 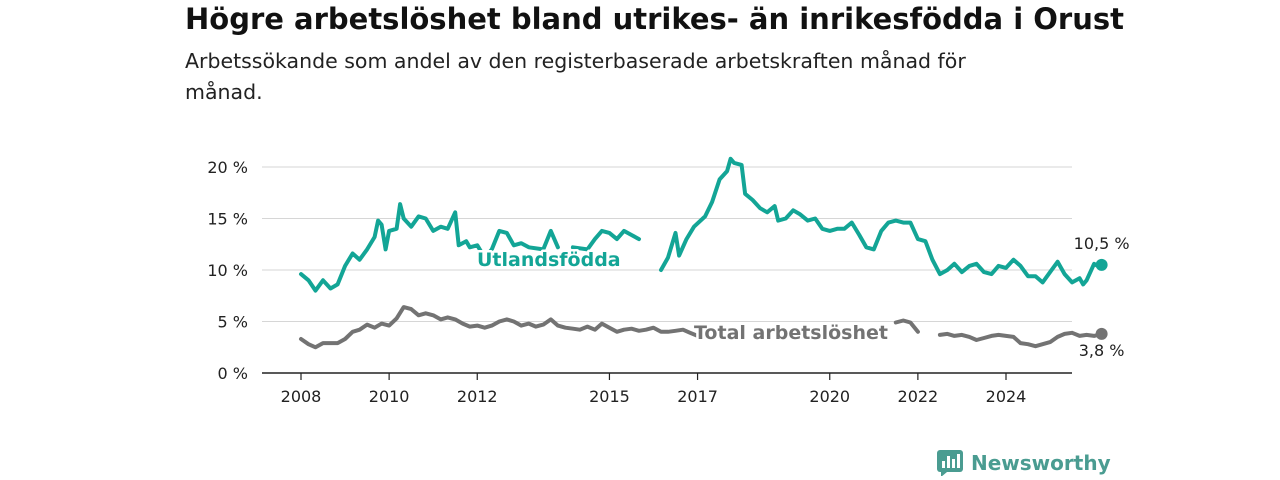 I want to click on x-tick-label: 2008, so click(x=301, y=396).